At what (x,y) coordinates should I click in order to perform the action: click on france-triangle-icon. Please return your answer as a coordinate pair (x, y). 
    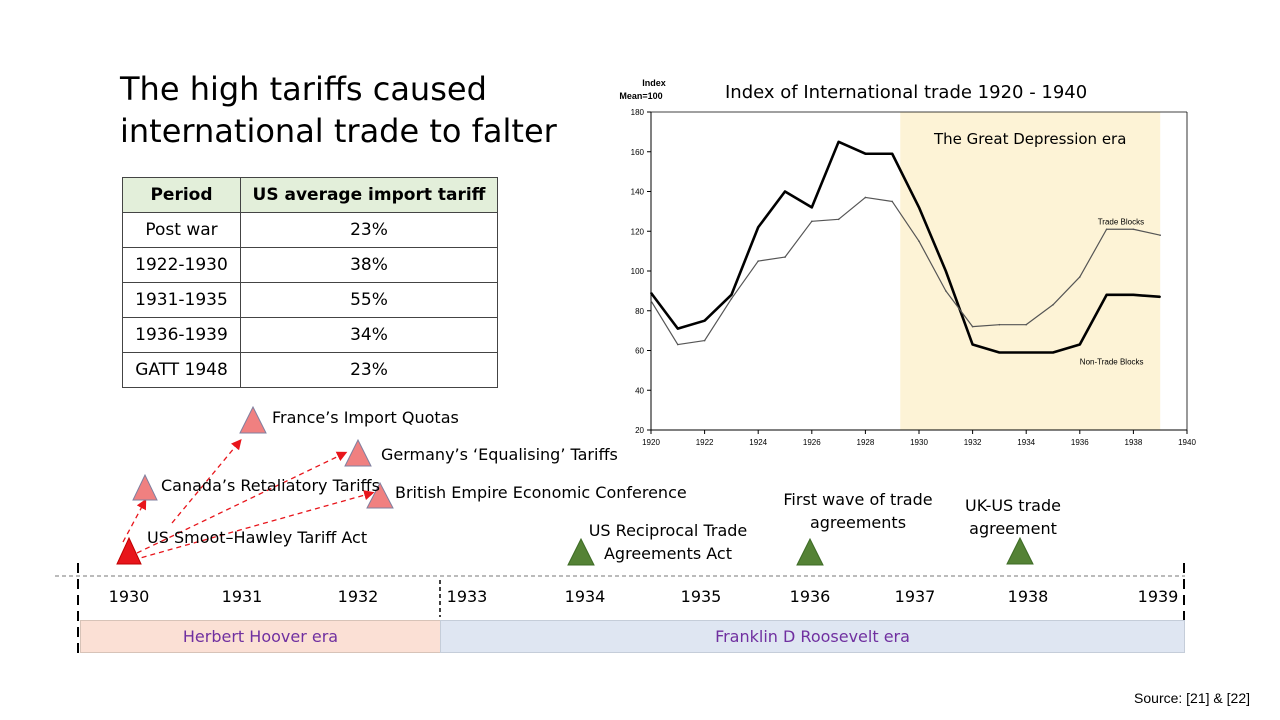
    Looking at the image, I should click on (253, 419).